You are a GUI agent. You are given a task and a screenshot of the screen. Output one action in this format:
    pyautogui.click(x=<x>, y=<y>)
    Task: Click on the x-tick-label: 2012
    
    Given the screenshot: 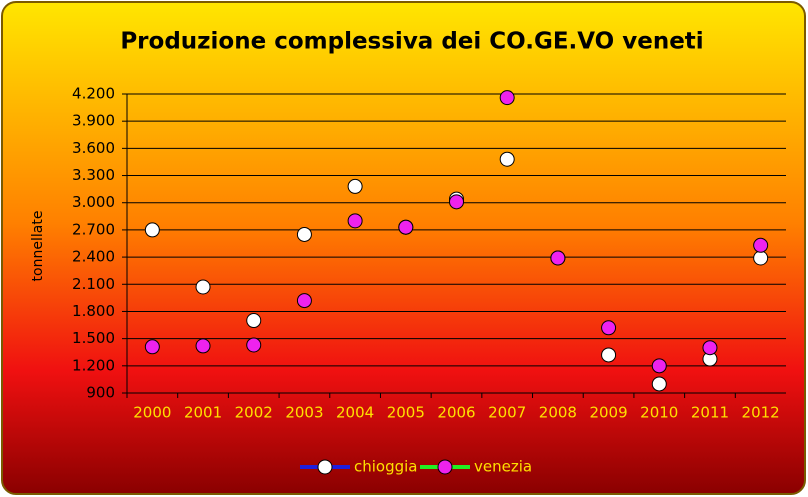 What is the action you would take?
    pyautogui.click(x=761, y=413)
    